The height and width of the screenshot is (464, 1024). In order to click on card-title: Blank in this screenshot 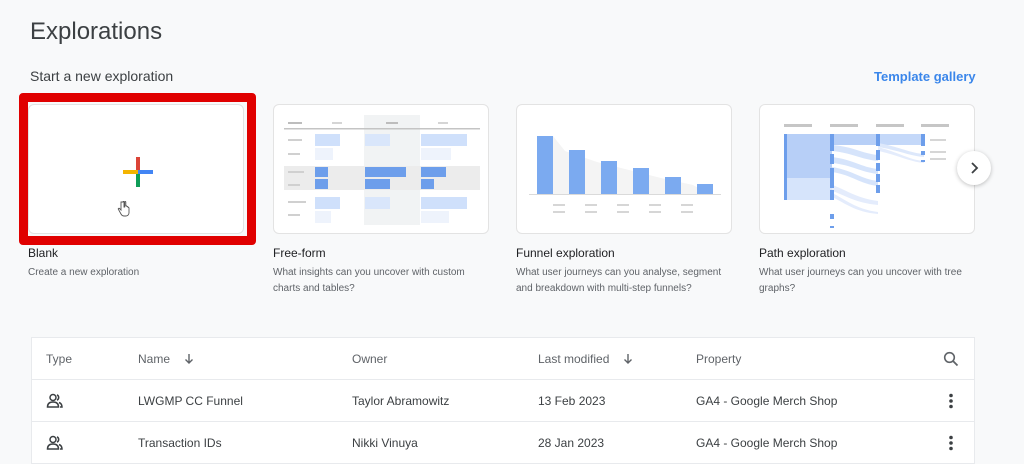, I will do `click(43, 253)`.